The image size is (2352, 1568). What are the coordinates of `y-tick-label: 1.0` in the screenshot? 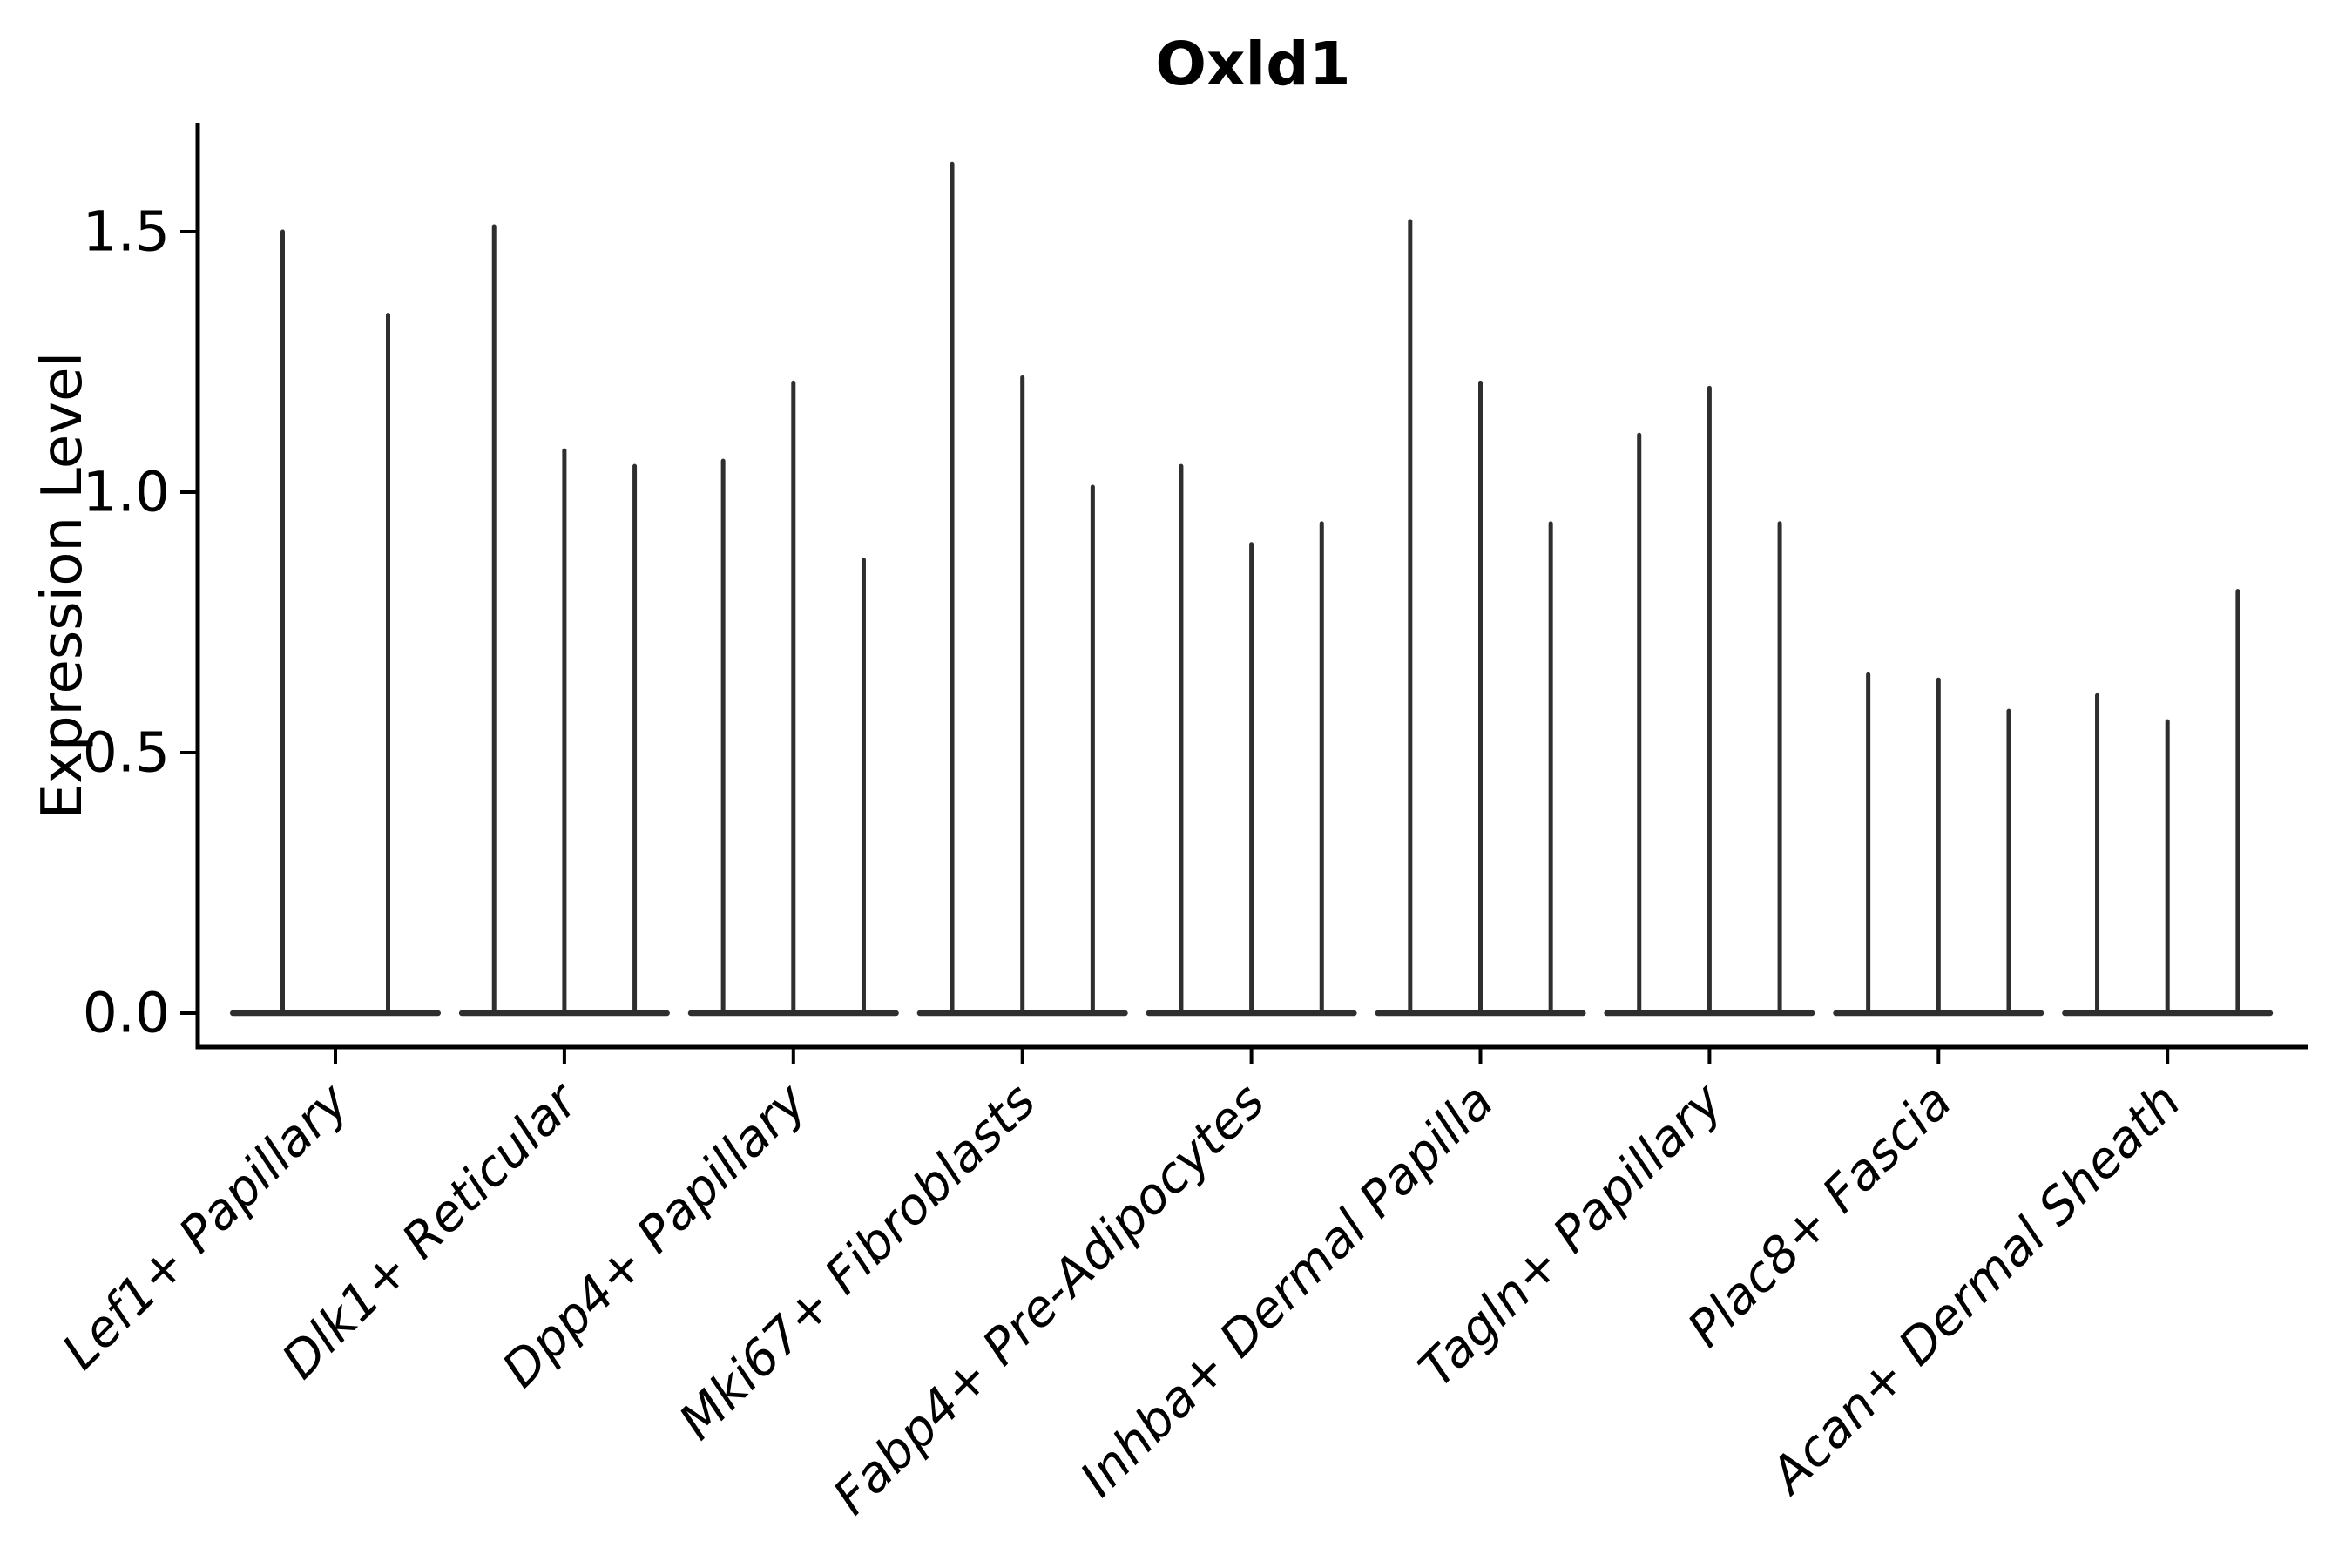 It's located at (126, 492).